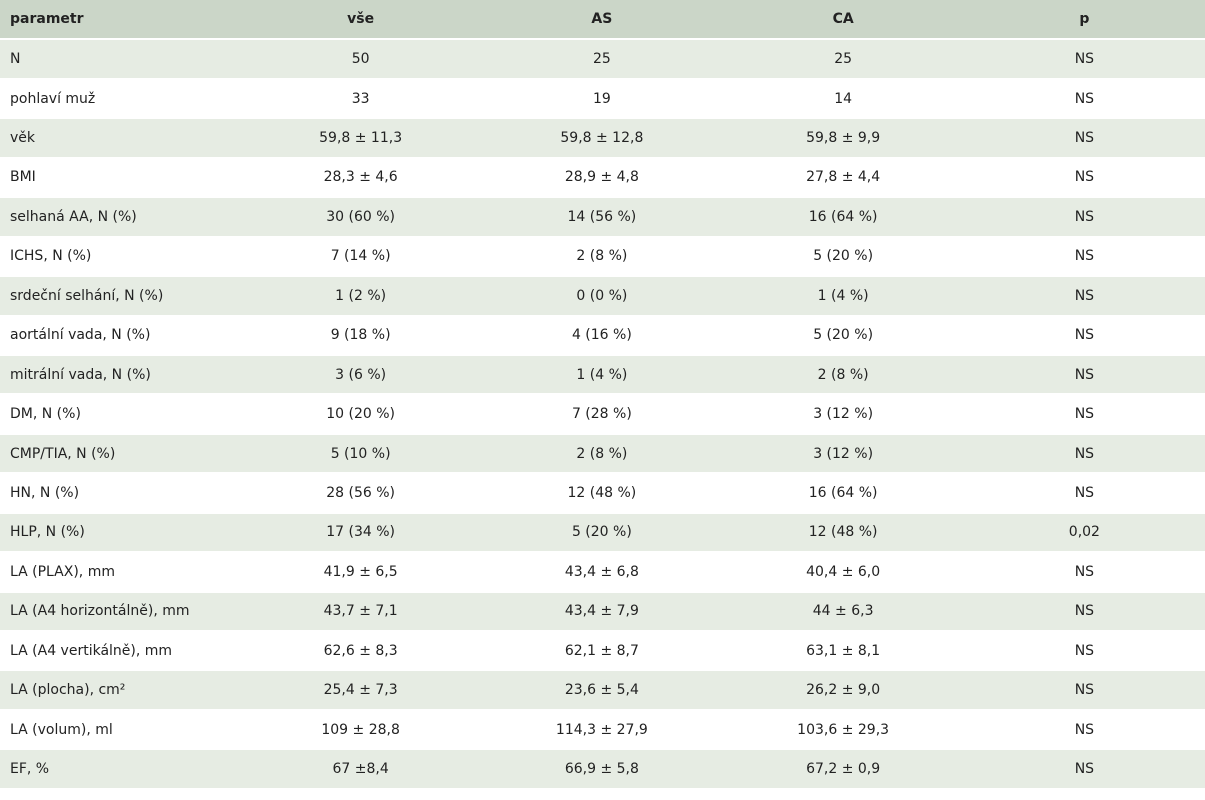 The height and width of the screenshot is (800, 1205). I want to click on table-row: pohlaví muž 33 19 14 NS, so click(602, 99).